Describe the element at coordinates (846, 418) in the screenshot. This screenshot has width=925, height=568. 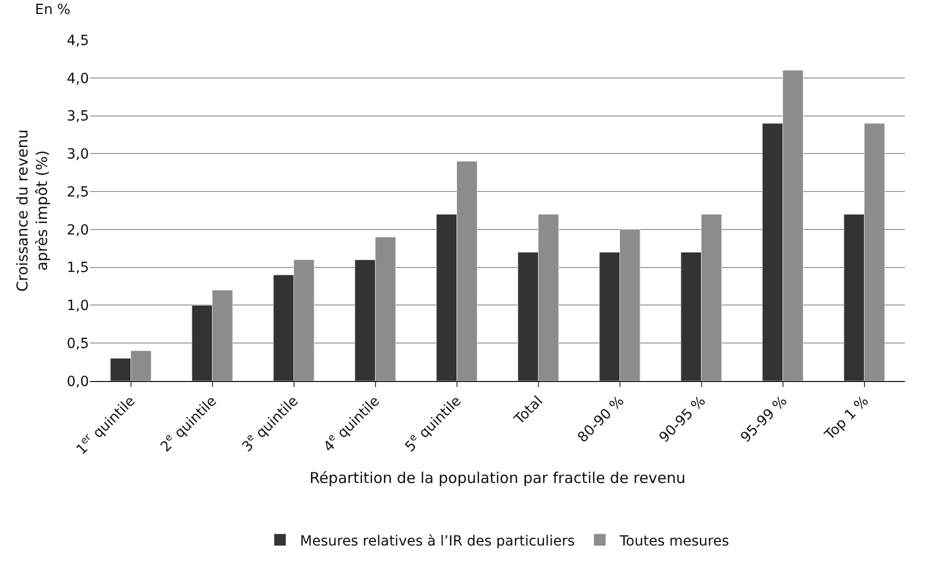
I see `x-tick-label: Top 1 %` at that location.